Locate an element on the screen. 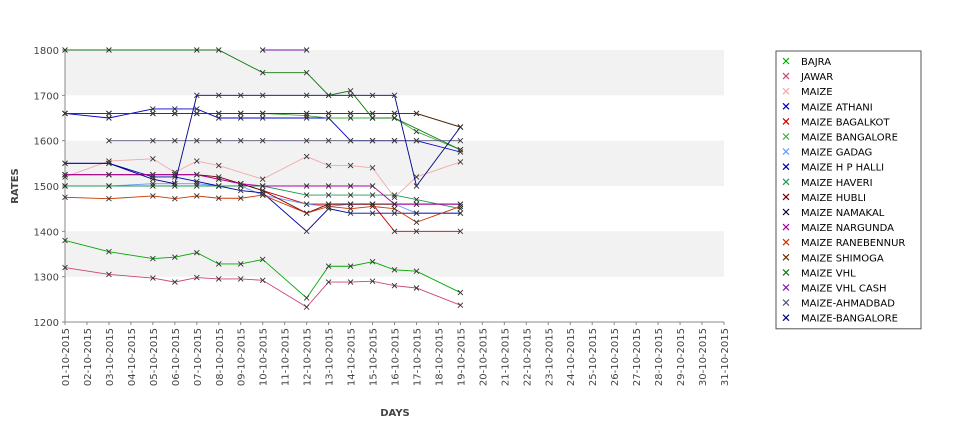  grid-band is located at coordinates (394, 254).